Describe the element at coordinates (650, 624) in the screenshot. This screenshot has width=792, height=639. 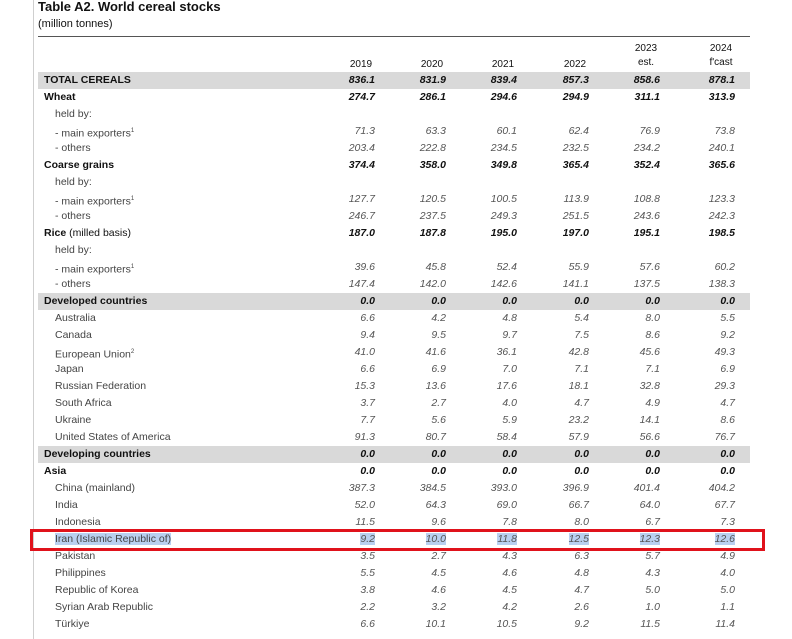
I see `cell-value: 11.5` at that location.